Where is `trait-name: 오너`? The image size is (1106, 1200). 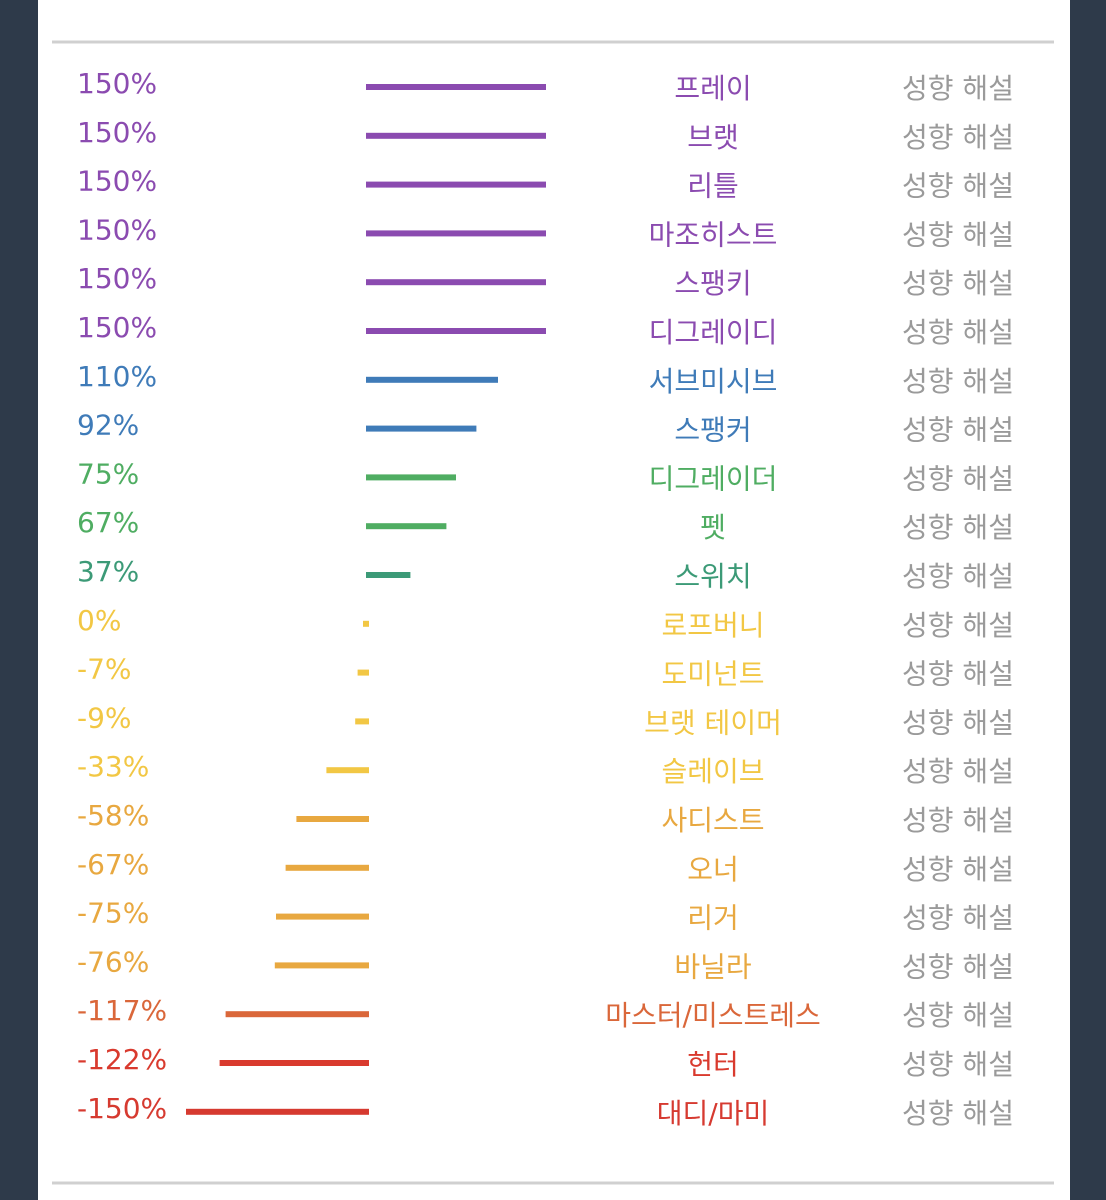 trait-name: 오너 is located at coordinates (713, 869).